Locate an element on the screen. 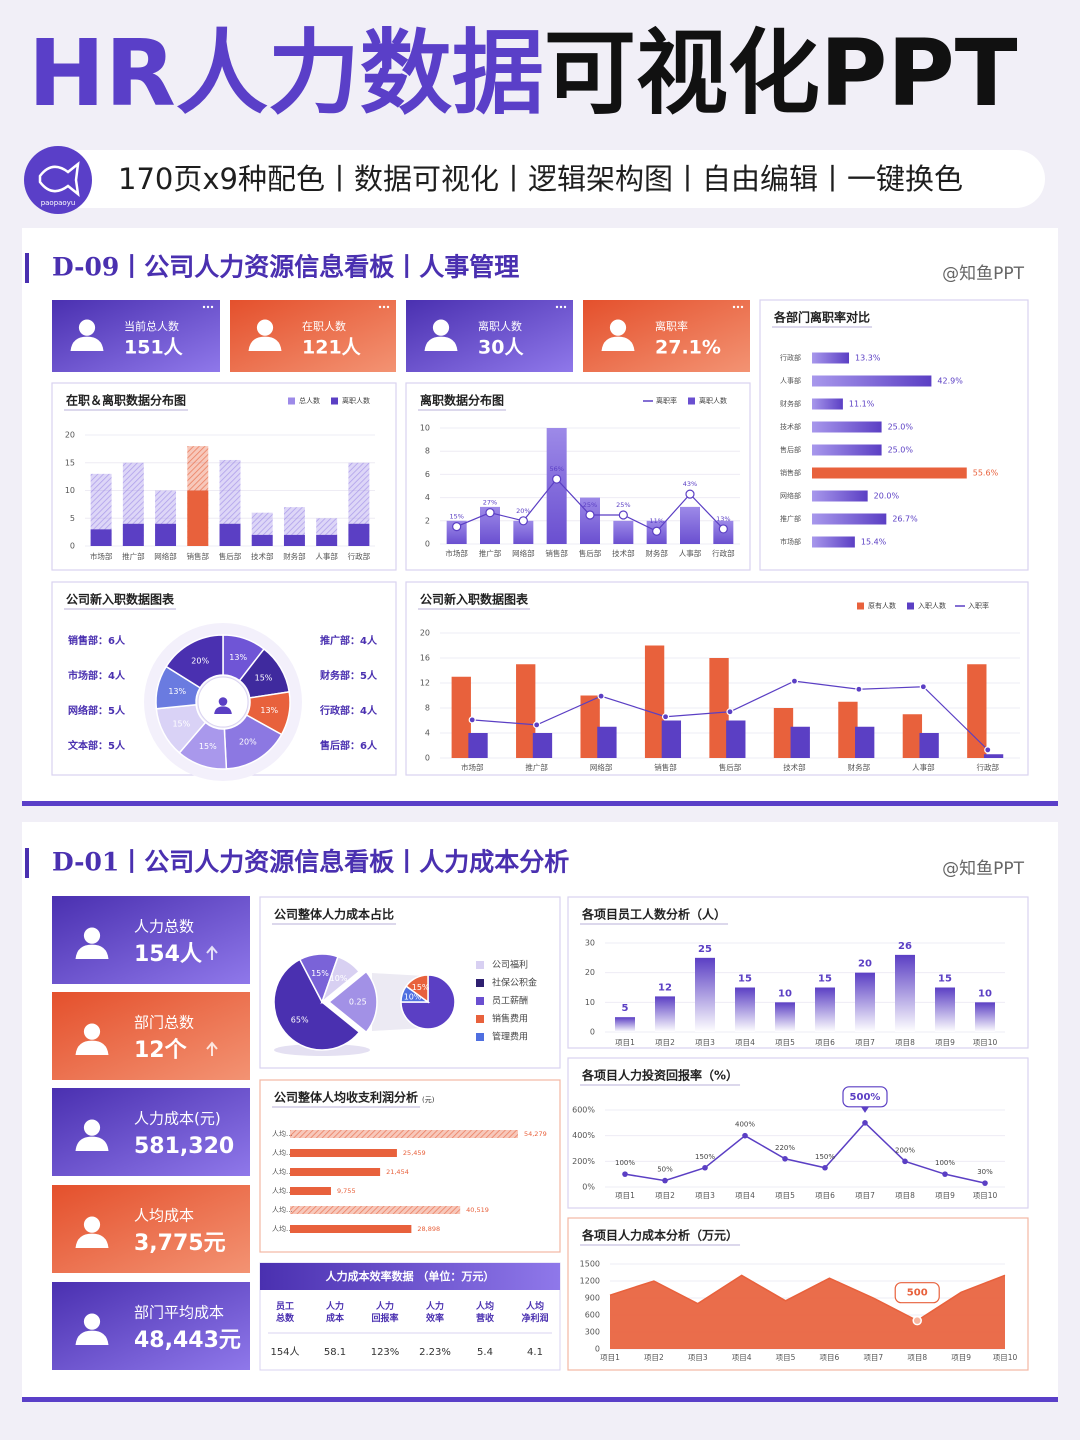 This screenshot has height=1440, width=1080. y-tick-label: 技术部 is located at coordinates (790, 426).